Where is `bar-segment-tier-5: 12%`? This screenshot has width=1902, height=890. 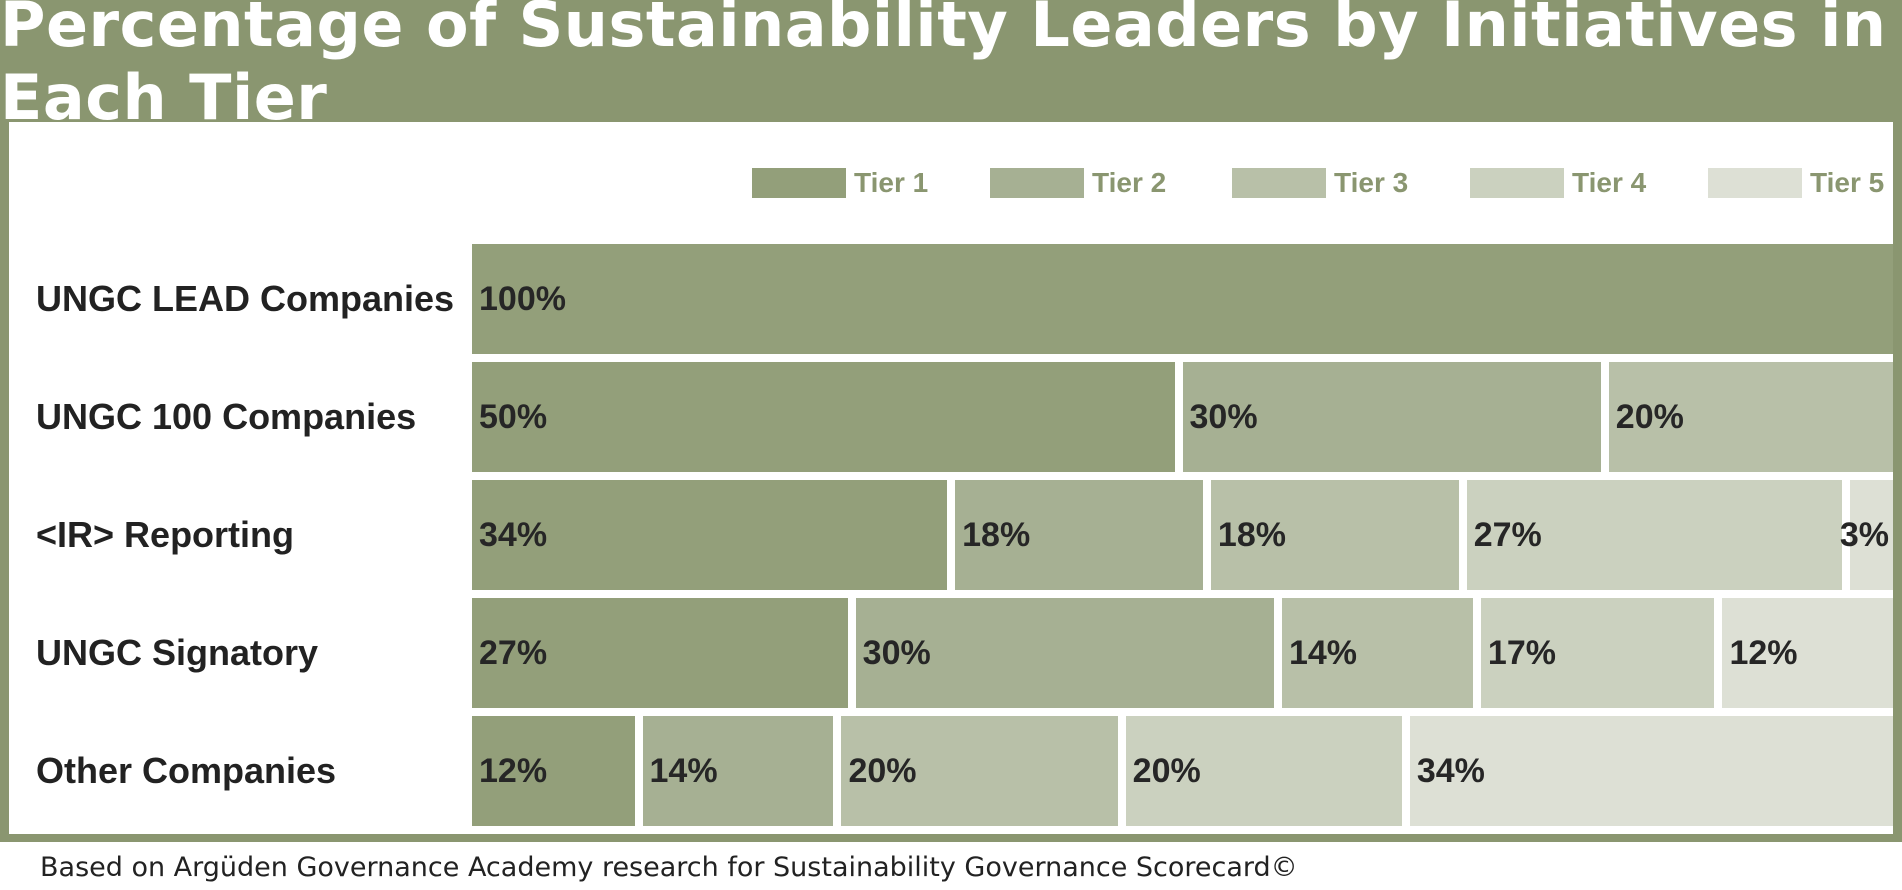 bar-segment-tier-5: 12% is located at coordinates (1807, 653).